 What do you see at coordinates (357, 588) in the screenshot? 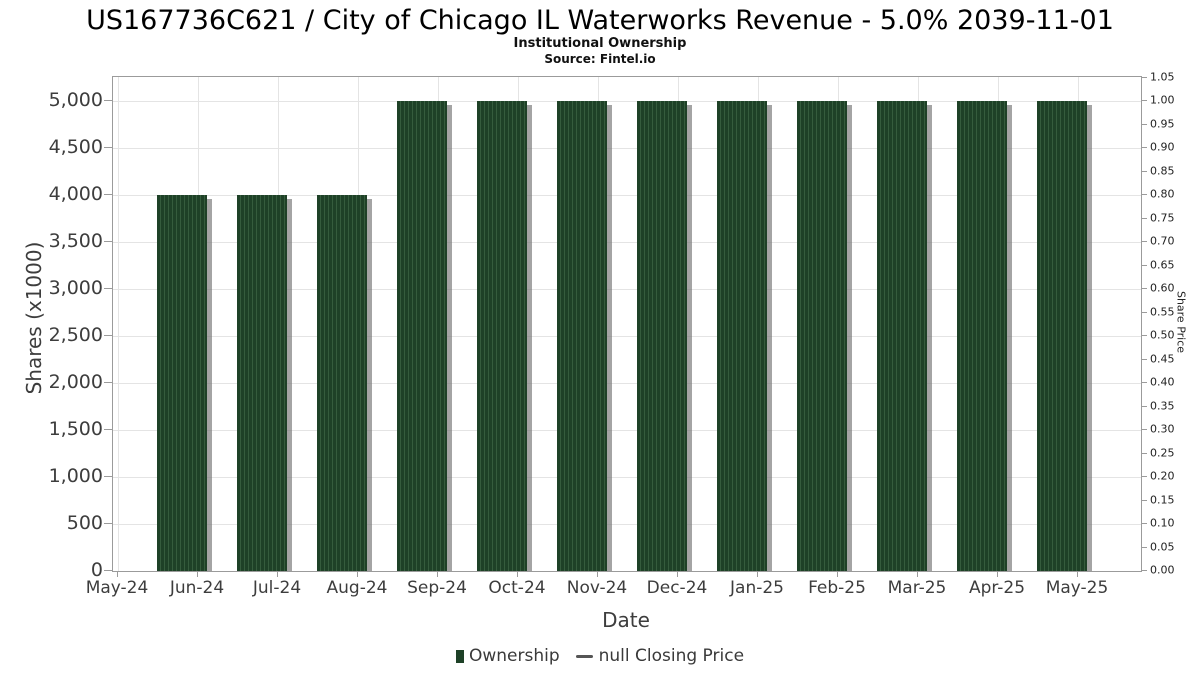
I see `x-axis-tick-label: Aug-24` at bounding box center [357, 588].